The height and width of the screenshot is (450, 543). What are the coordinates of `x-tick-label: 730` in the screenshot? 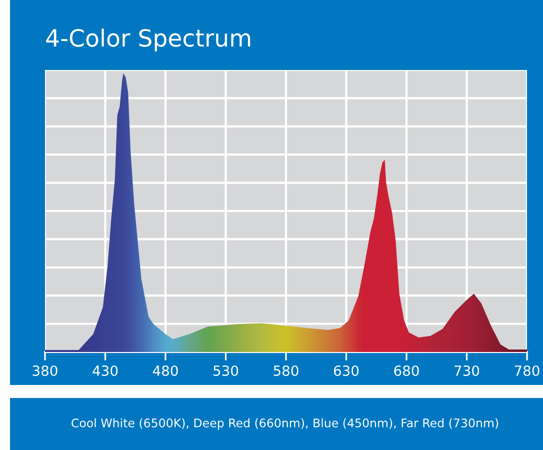 It's located at (467, 370).